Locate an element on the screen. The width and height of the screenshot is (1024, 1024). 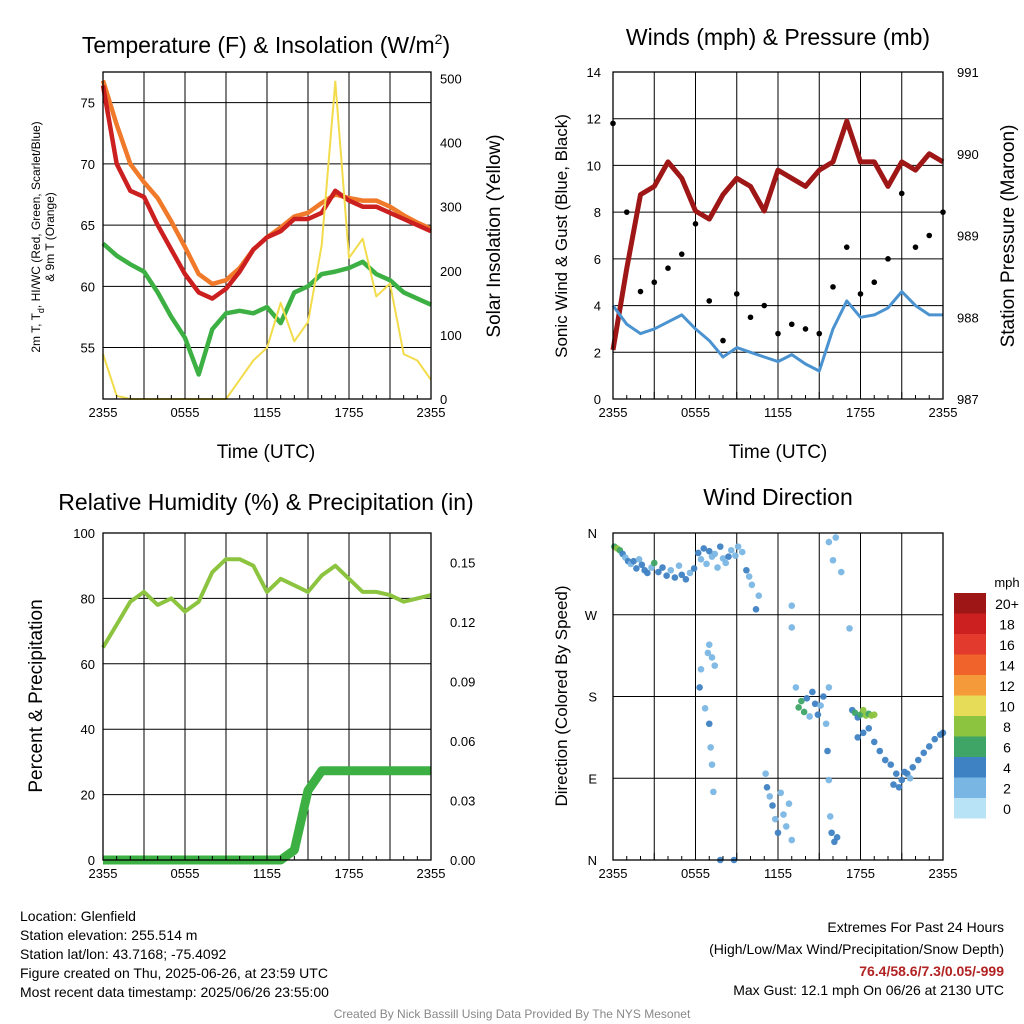
direction-y-label: Direction (Colored By Speed) is located at coordinates (561, 695).